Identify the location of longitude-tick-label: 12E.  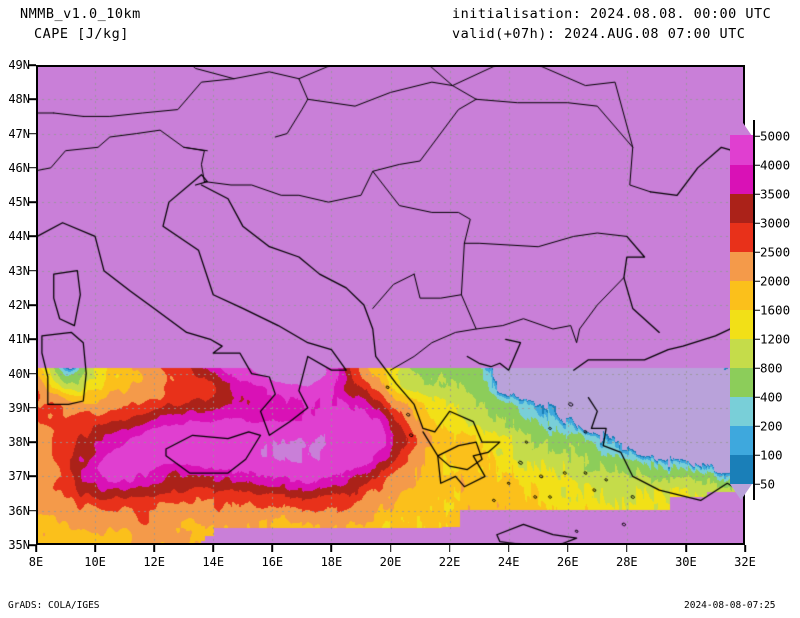
(154, 562).